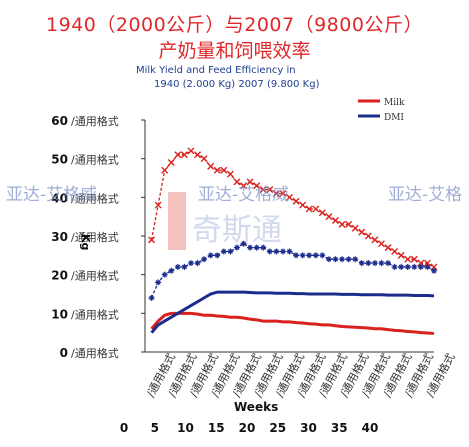  What do you see at coordinates (234, 25) in the screenshot?
I see `chart-title-line1: 1940（2000公斤）与2007（9800公斤）` at bounding box center [234, 25].